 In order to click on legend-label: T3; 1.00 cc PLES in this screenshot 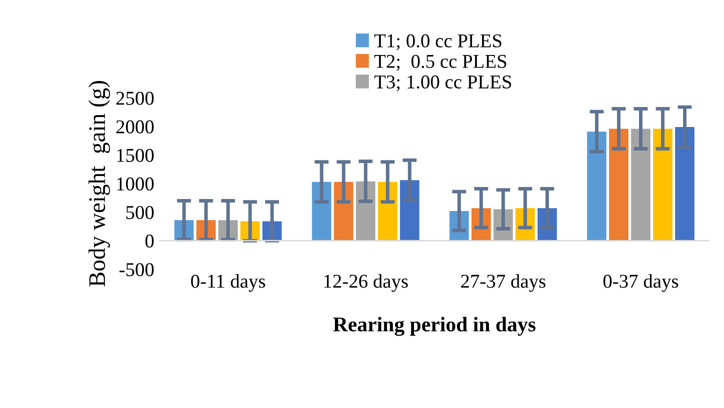, I will do `click(443, 83)`.